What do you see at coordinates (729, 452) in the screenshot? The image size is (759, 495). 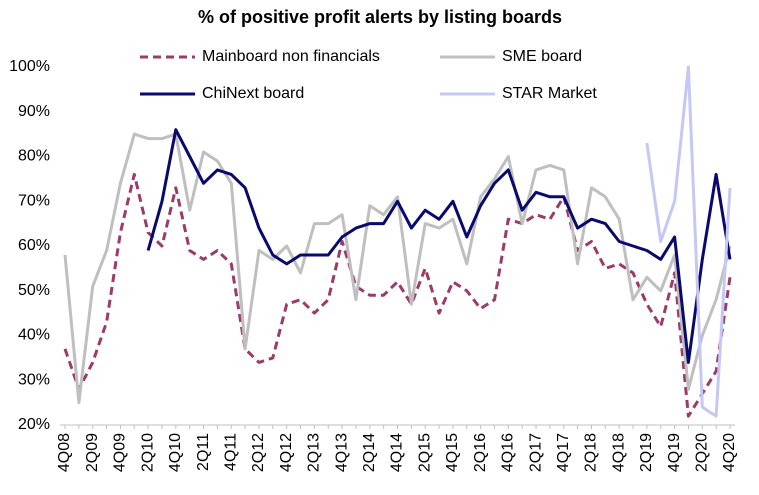 I see `x-tick-label: 4Q20` at bounding box center [729, 452].